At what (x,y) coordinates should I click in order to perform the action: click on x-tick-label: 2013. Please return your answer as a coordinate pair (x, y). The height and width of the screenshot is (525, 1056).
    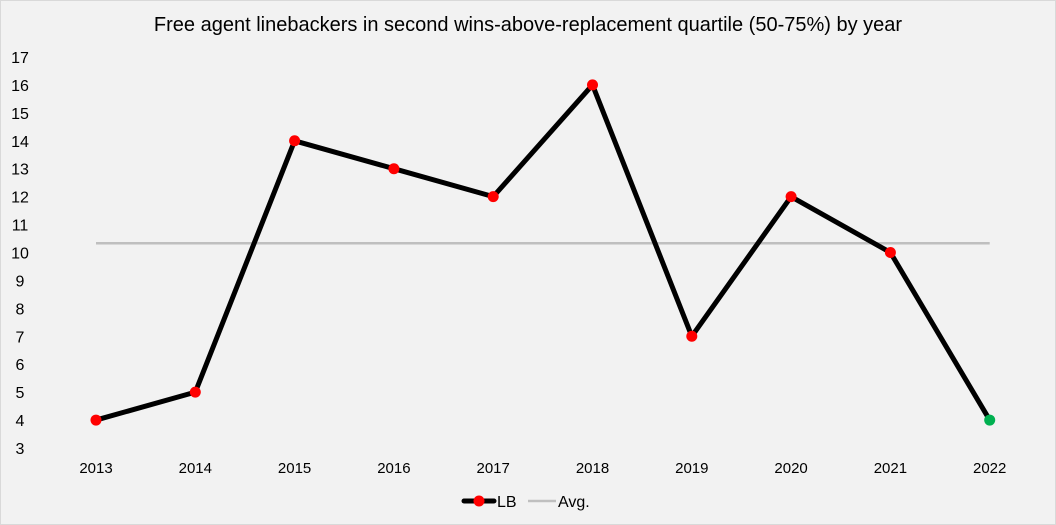
    Looking at the image, I should click on (95, 468).